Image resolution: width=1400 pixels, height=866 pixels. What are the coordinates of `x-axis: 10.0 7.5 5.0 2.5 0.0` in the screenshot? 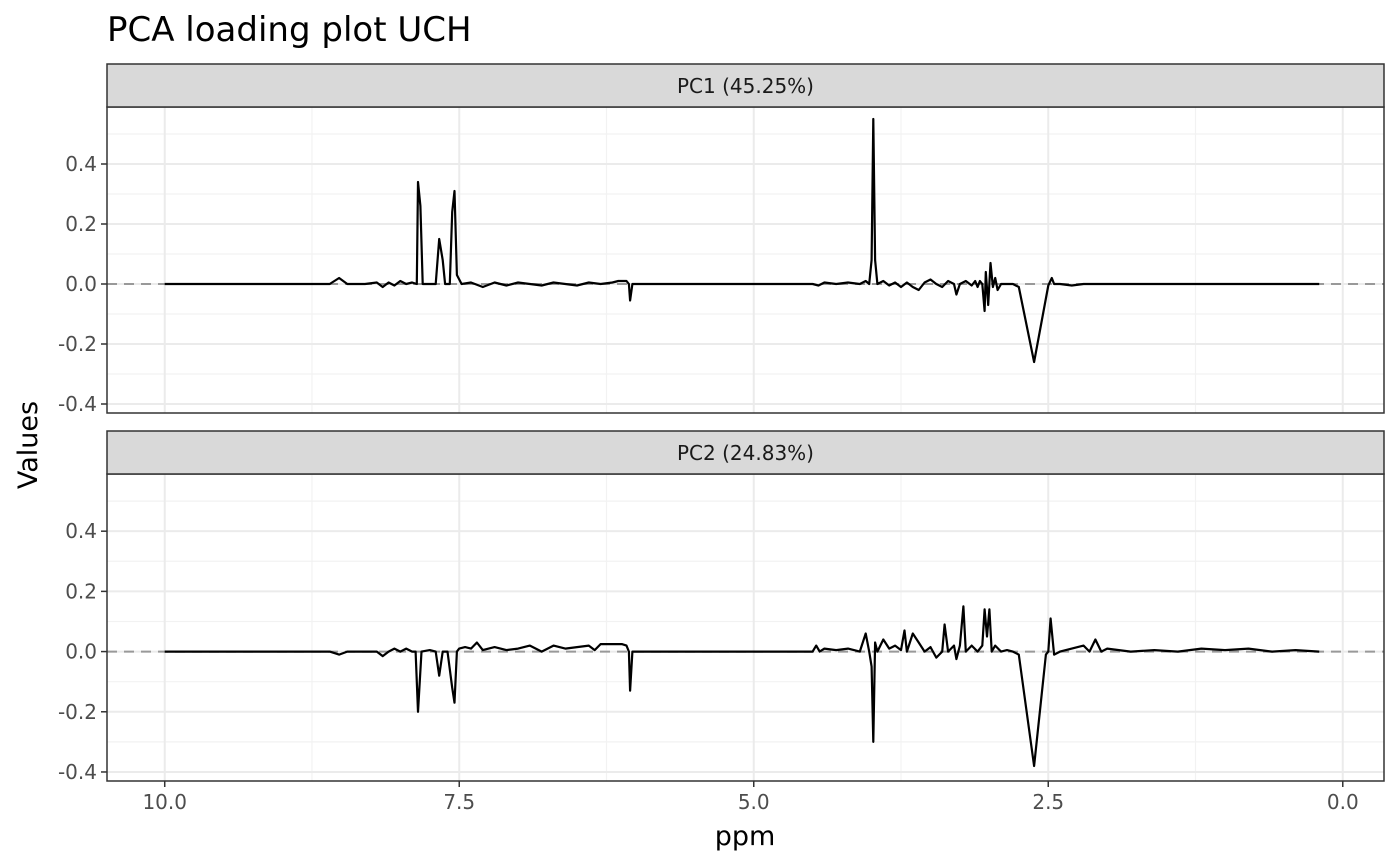 It's located at (750, 797).